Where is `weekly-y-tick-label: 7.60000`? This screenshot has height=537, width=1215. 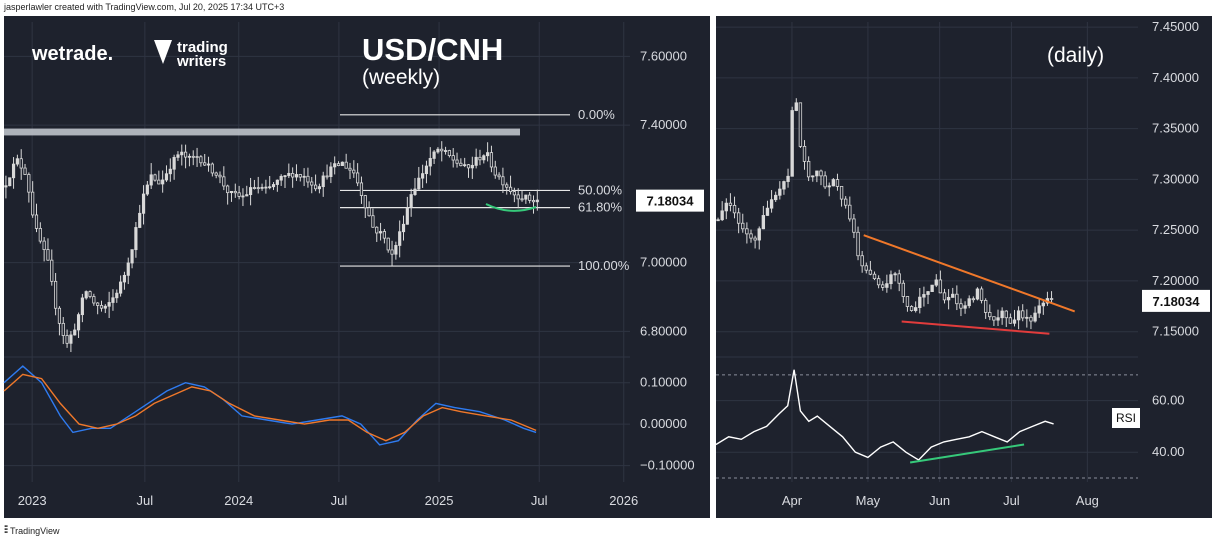
weekly-y-tick-label: 7.60000 is located at coordinates (663, 55).